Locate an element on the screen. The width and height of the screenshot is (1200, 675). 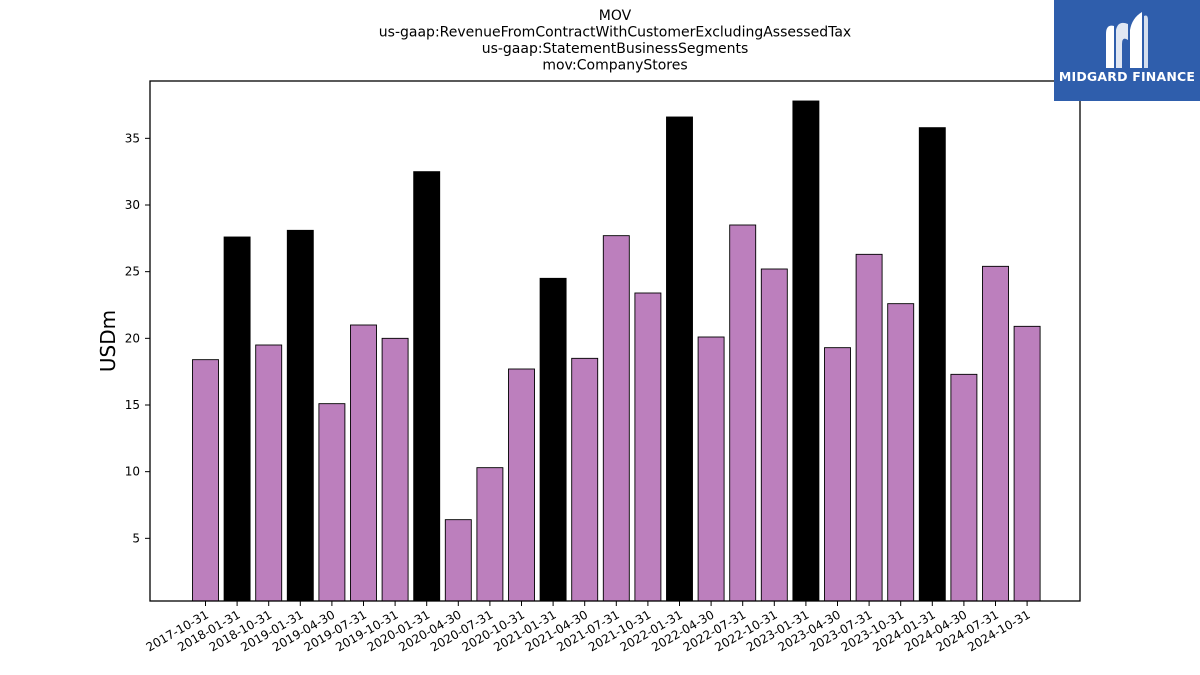
y-tick-label: 5 is located at coordinates (136, 538).